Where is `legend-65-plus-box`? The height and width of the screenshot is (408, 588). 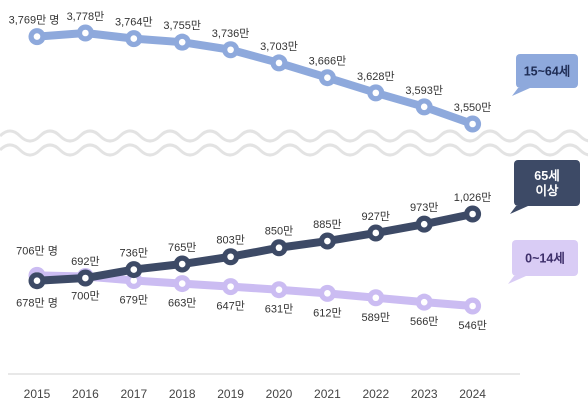 legend-65-plus-box is located at coordinates (547, 183).